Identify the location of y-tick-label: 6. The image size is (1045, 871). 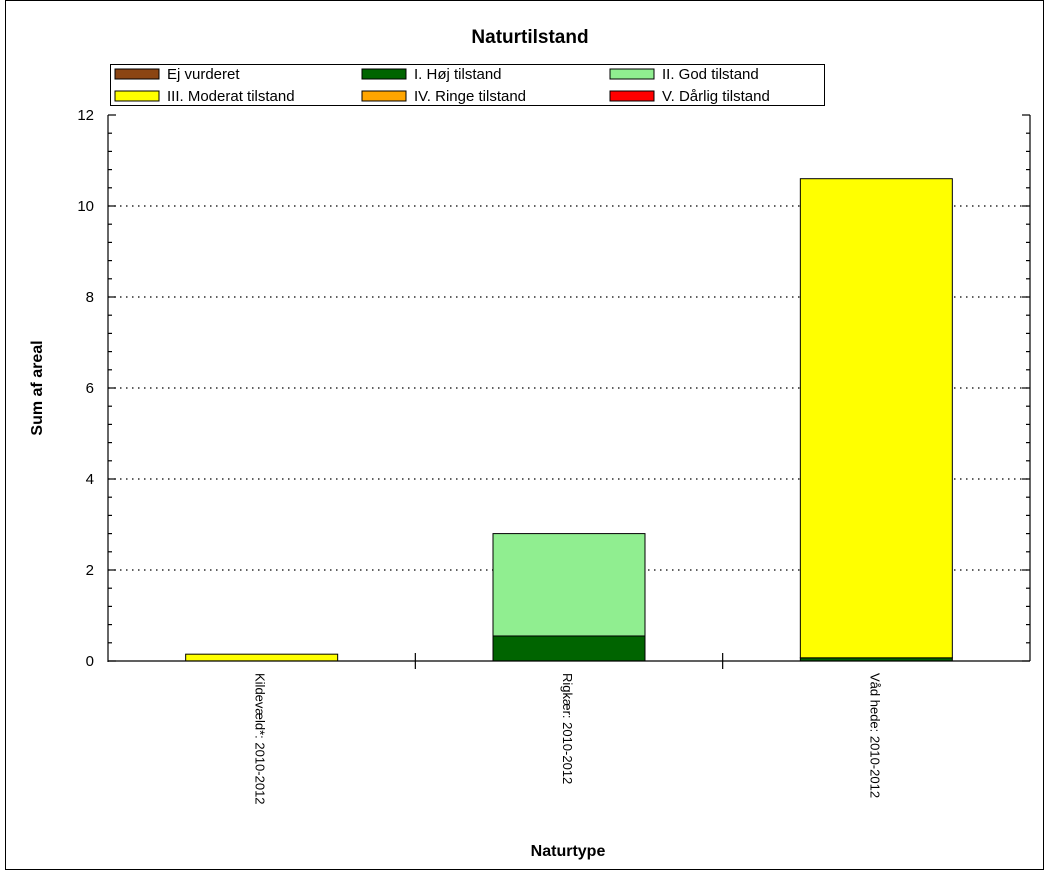
(90, 388).